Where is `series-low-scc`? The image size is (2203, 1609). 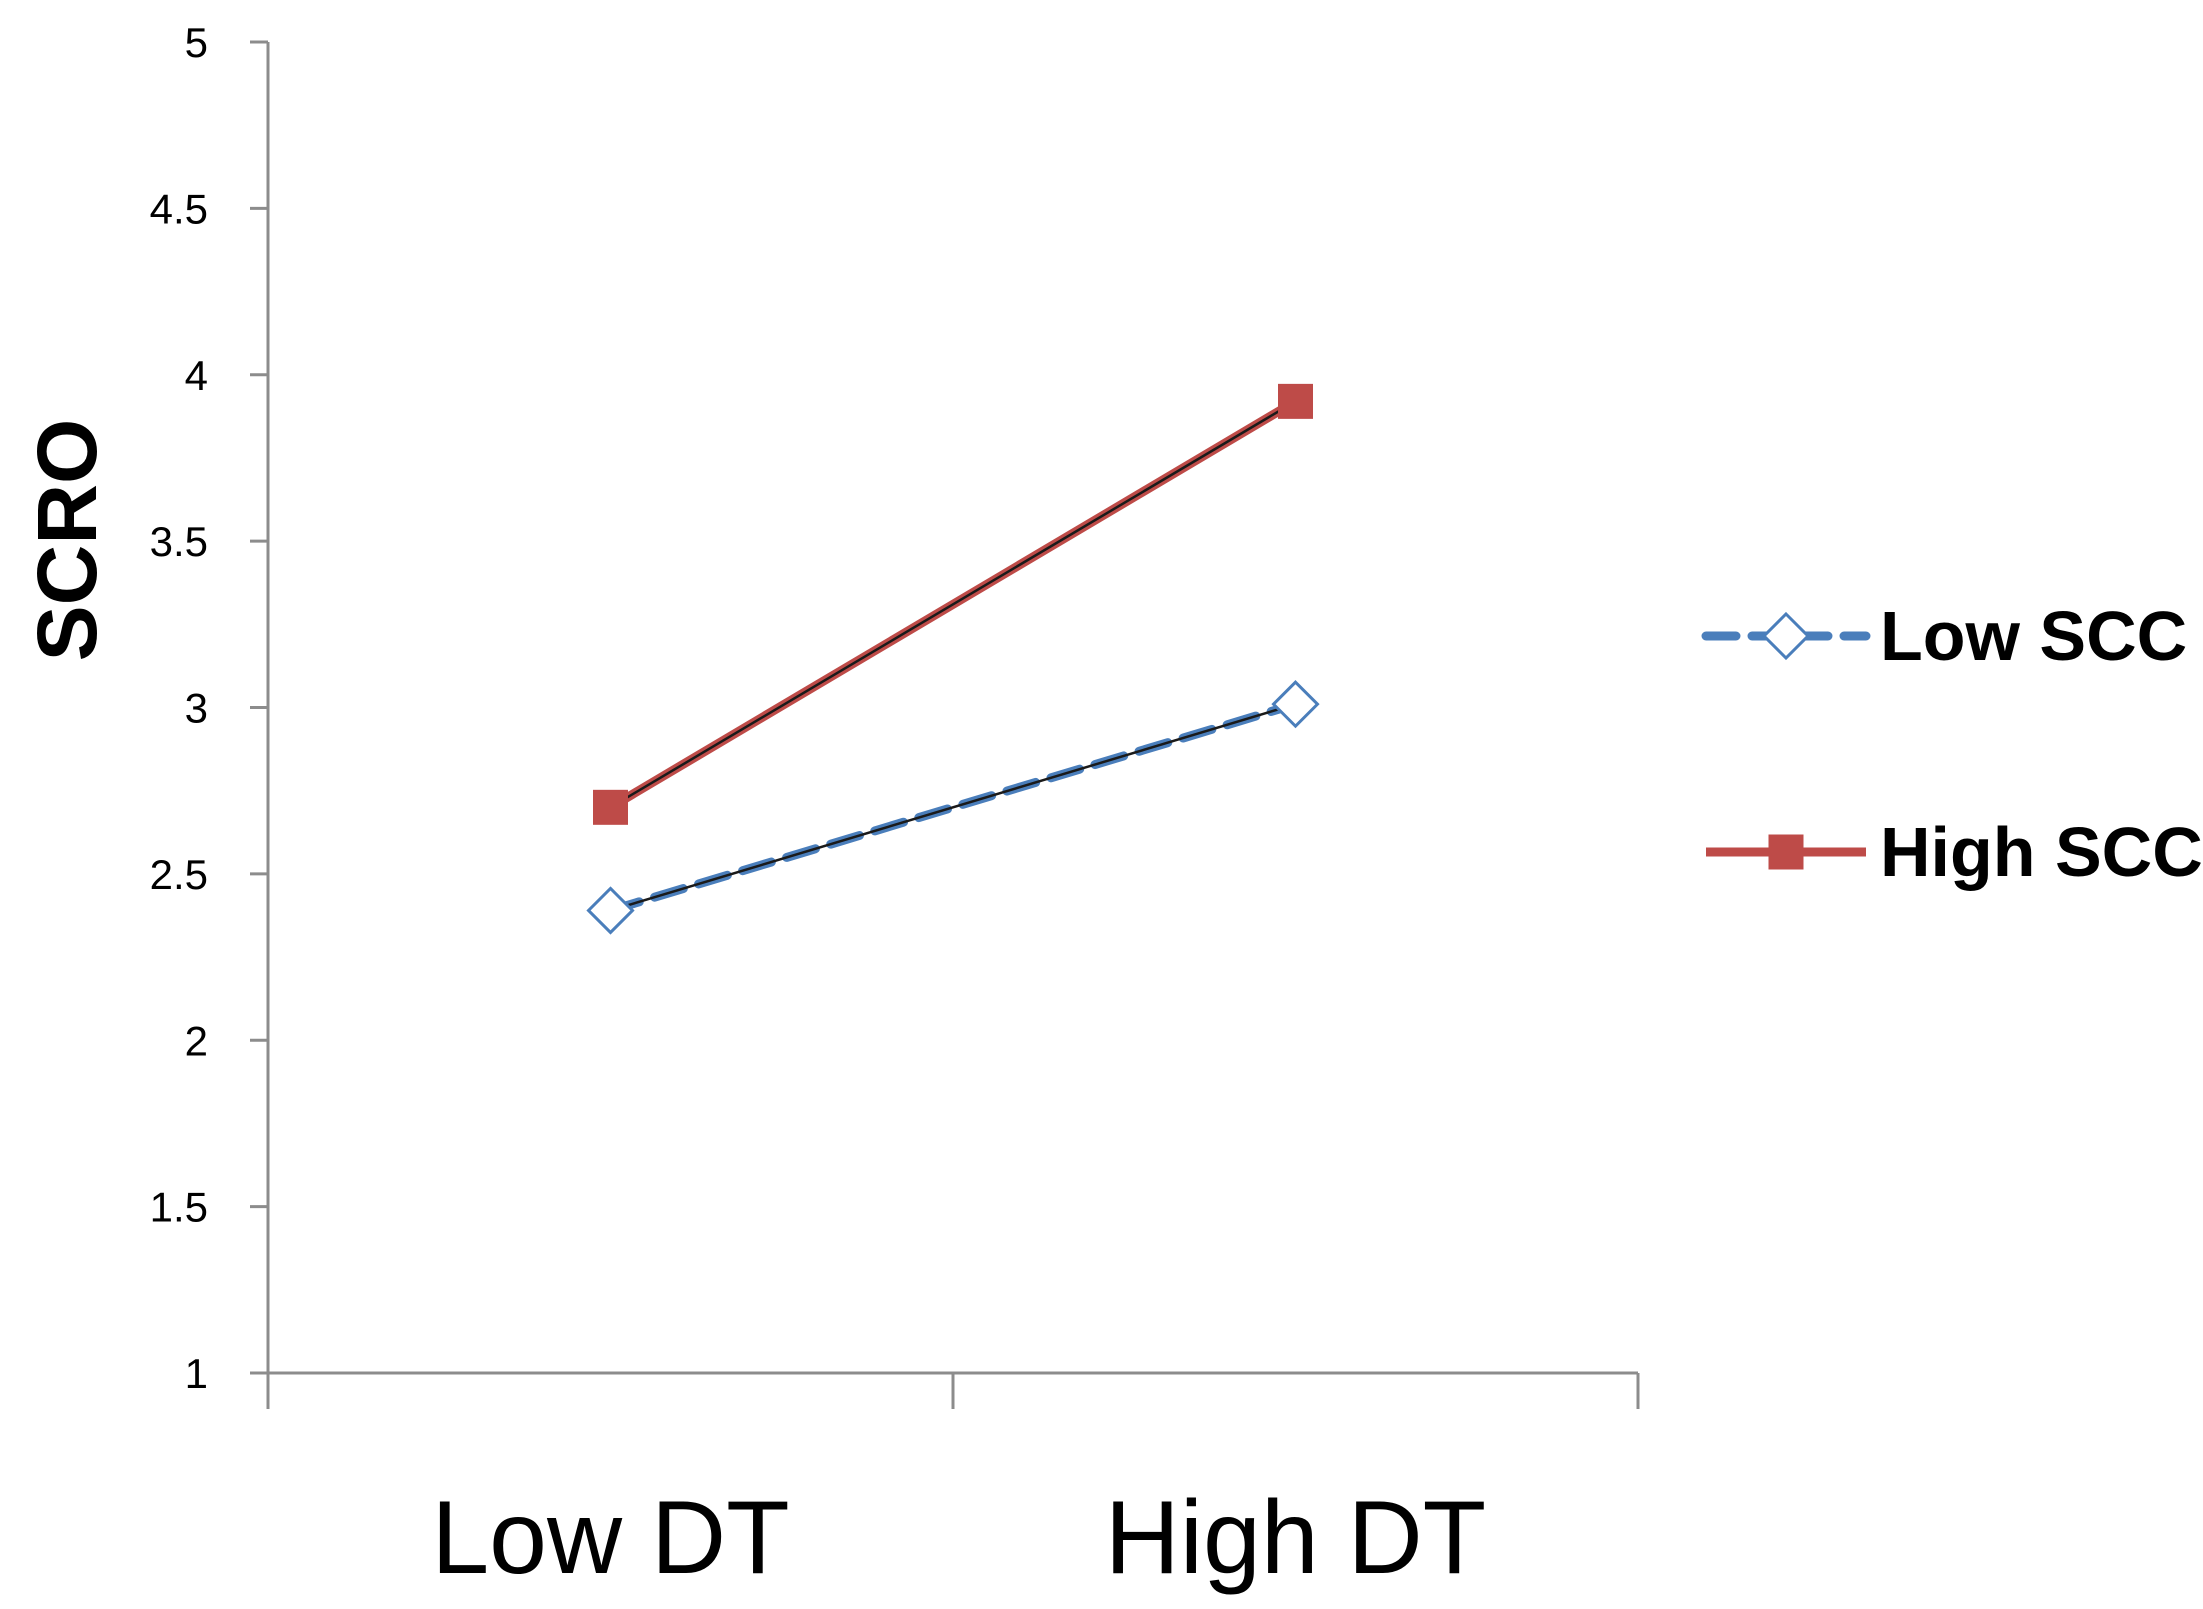 series-low-scc is located at coordinates (953, 807).